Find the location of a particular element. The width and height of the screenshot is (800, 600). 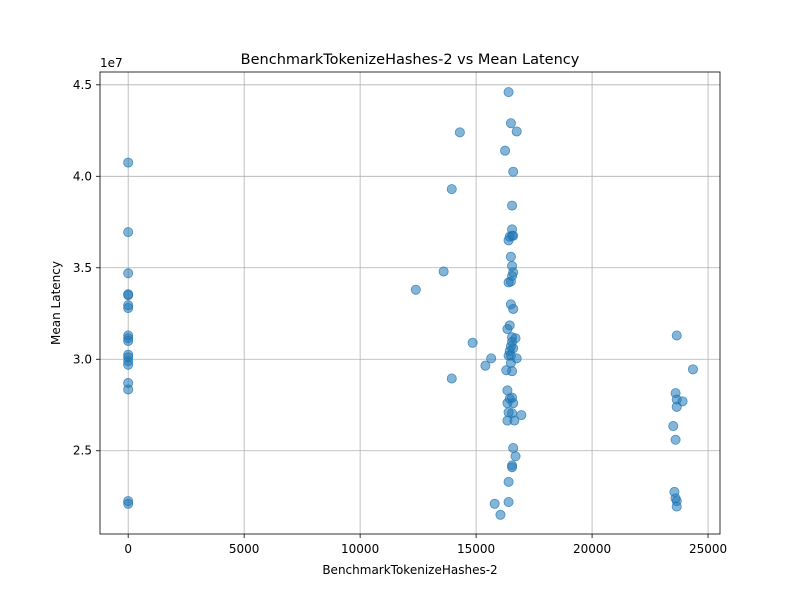

x-tick-label: 5000 is located at coordinates (244, 549).